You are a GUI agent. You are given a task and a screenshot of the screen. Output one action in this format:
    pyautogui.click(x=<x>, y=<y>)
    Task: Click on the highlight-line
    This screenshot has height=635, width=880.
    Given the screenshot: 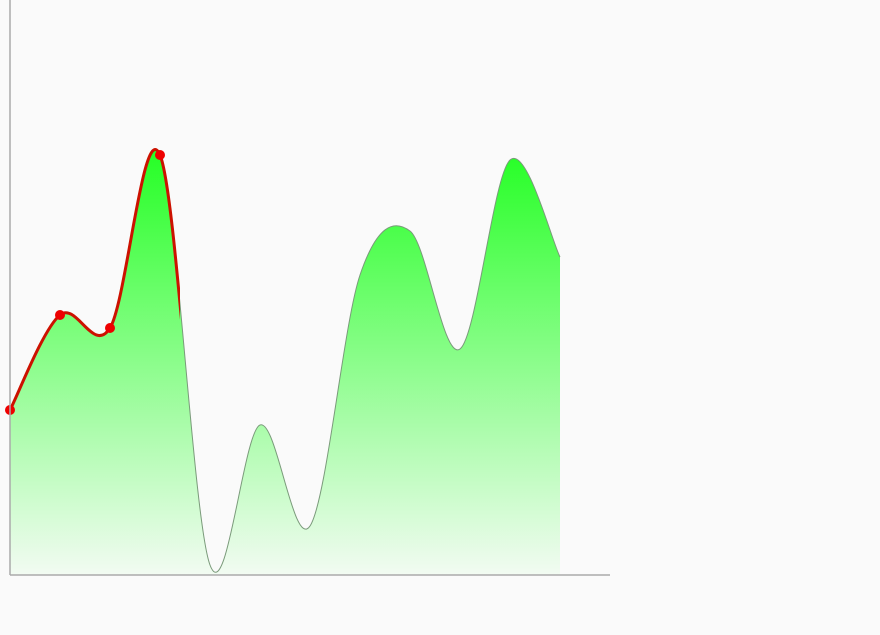 What is the action you would take?
    pyautogui.click(x=94, y=279)
    